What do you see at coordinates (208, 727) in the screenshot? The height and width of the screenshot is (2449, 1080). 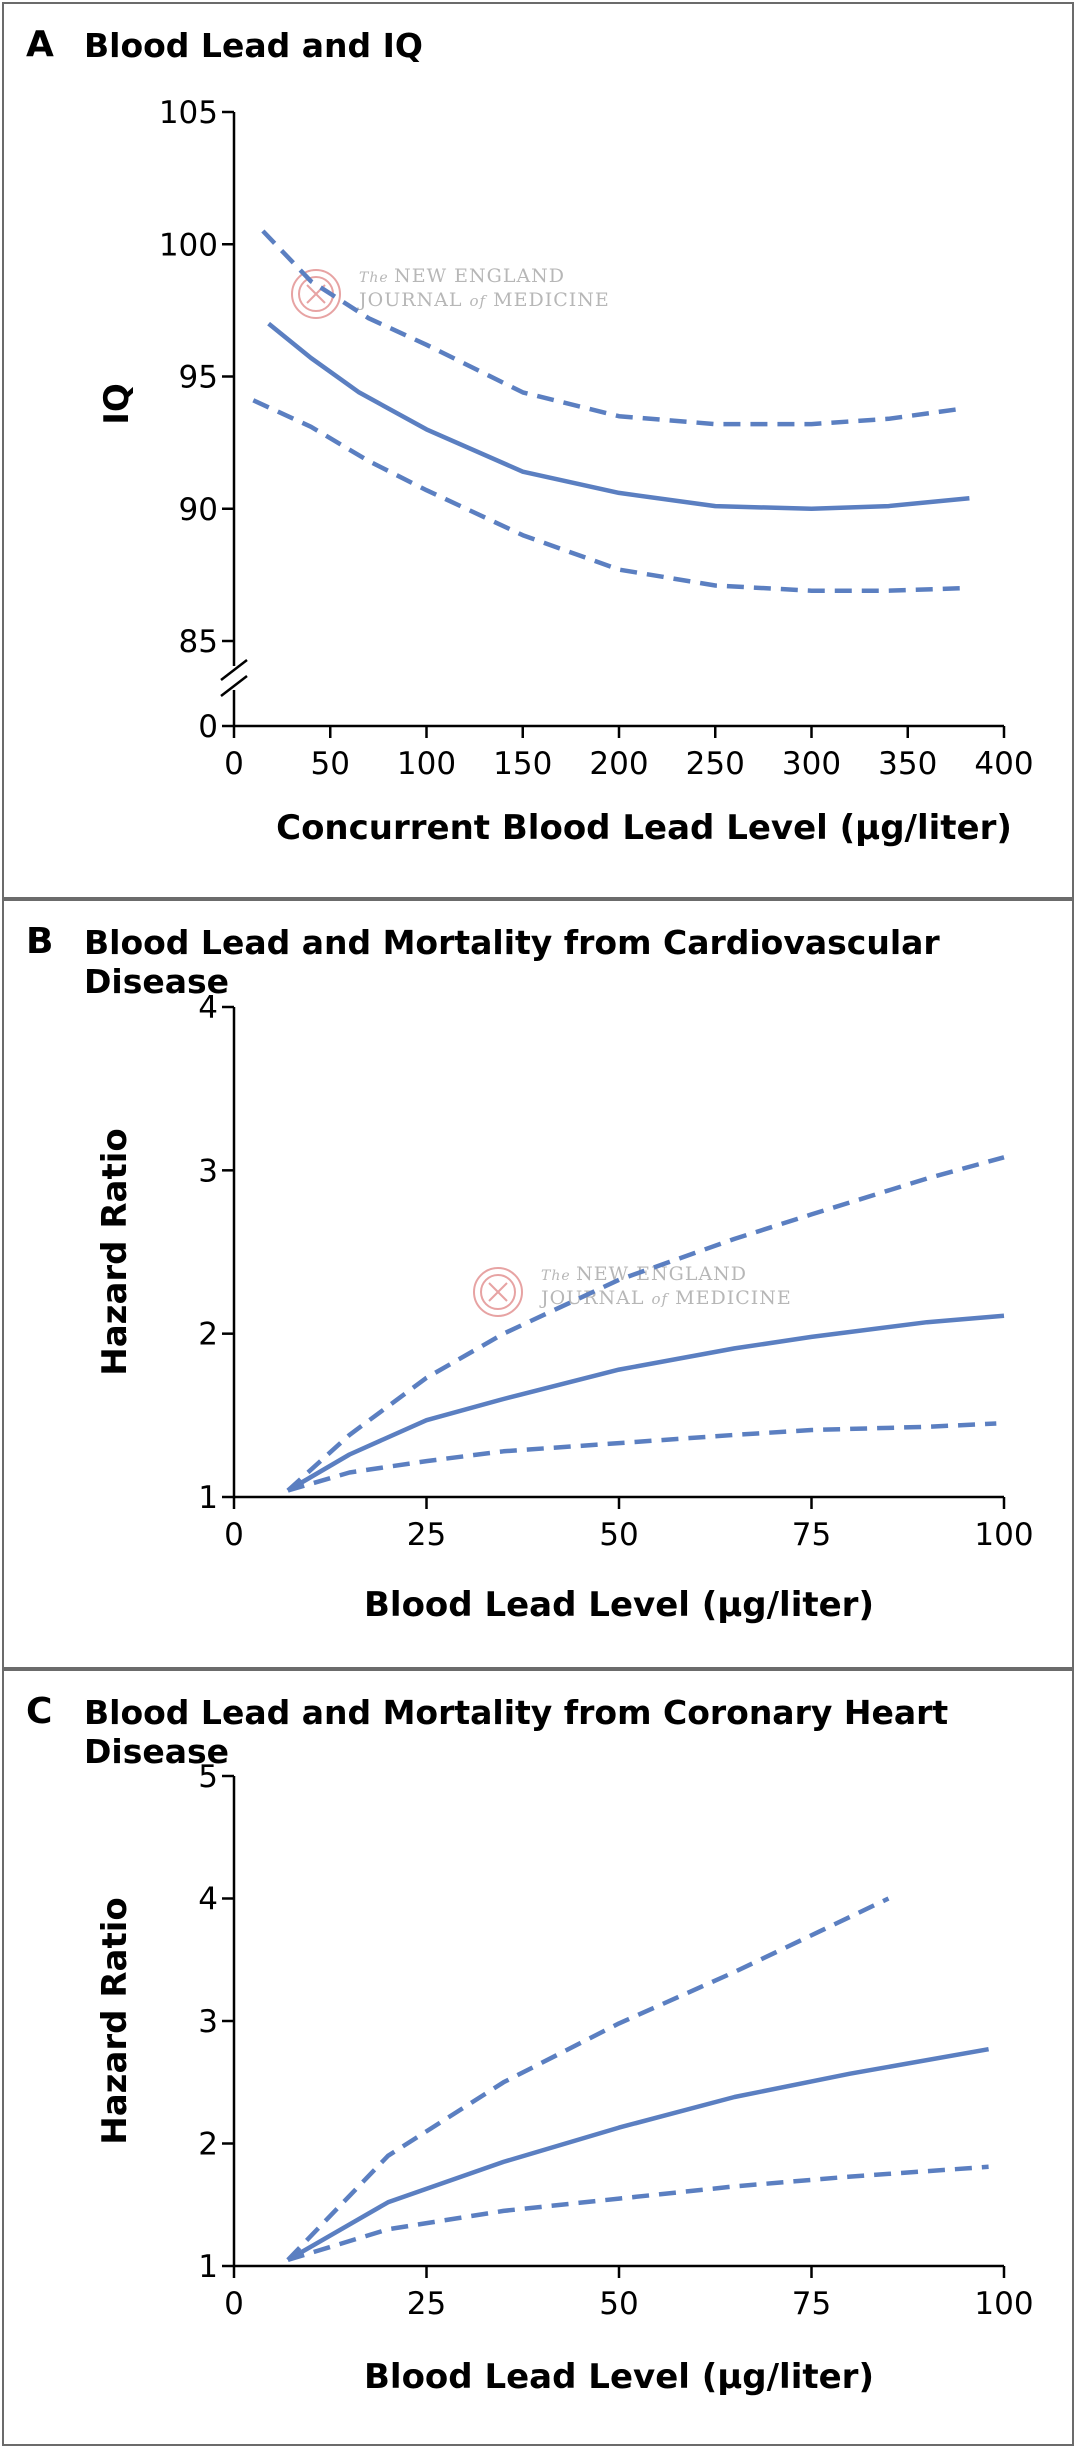 I see `y-tick-label: 0` at bounding box center [208, 727].